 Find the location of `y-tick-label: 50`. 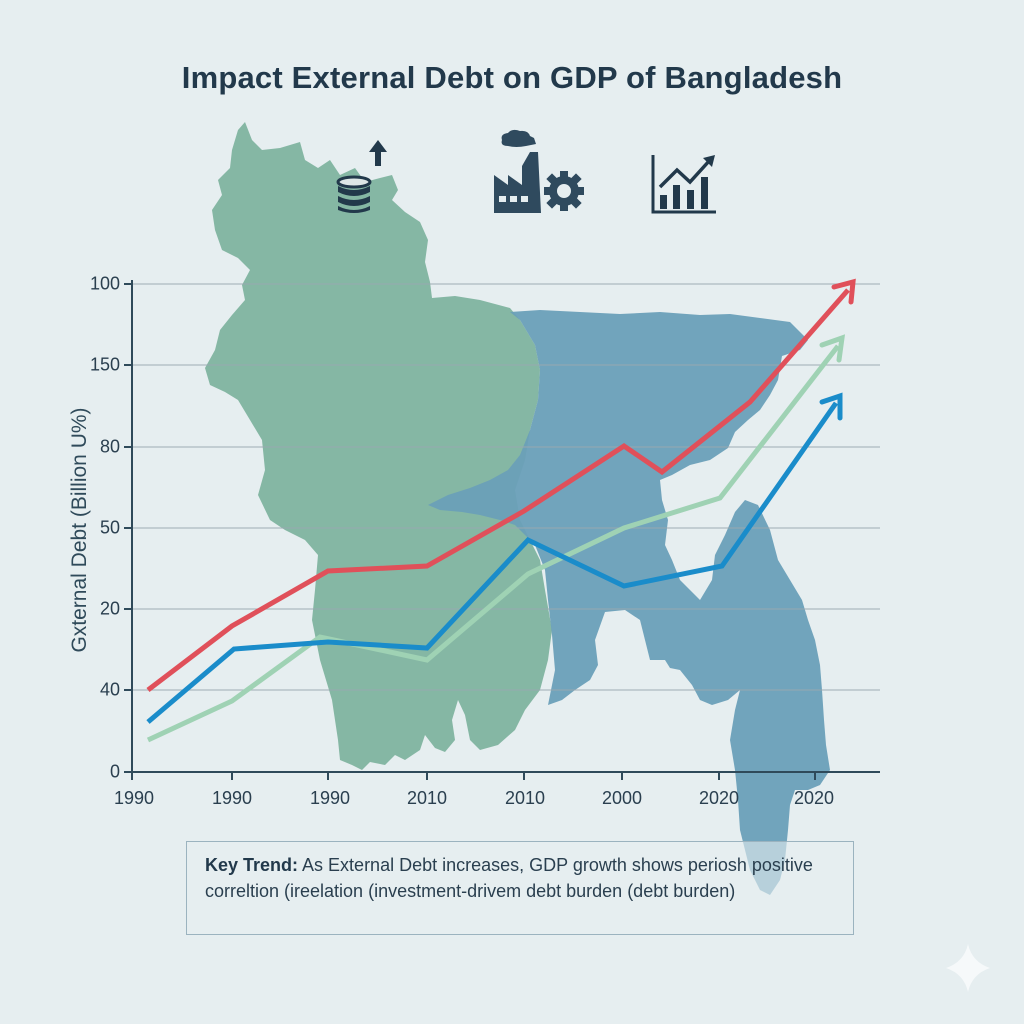

y-tick-label: 50 is located at coordinates (109, 527).